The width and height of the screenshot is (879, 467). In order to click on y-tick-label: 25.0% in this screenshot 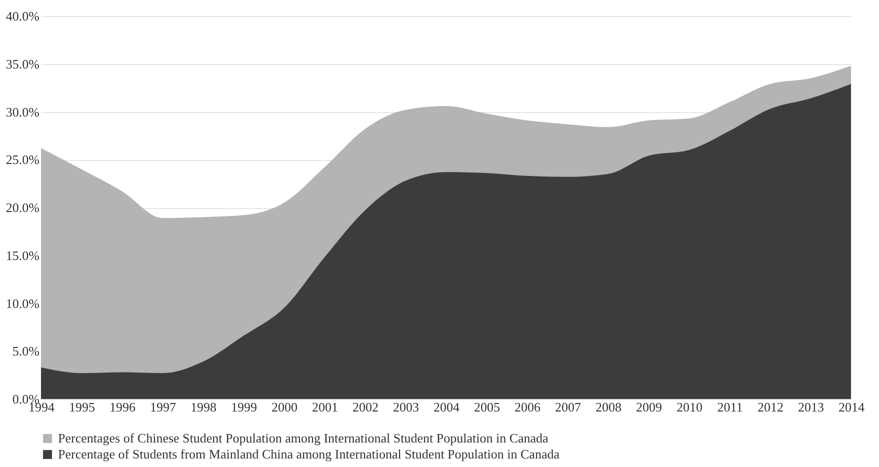, I will do `click(23, 160)`.